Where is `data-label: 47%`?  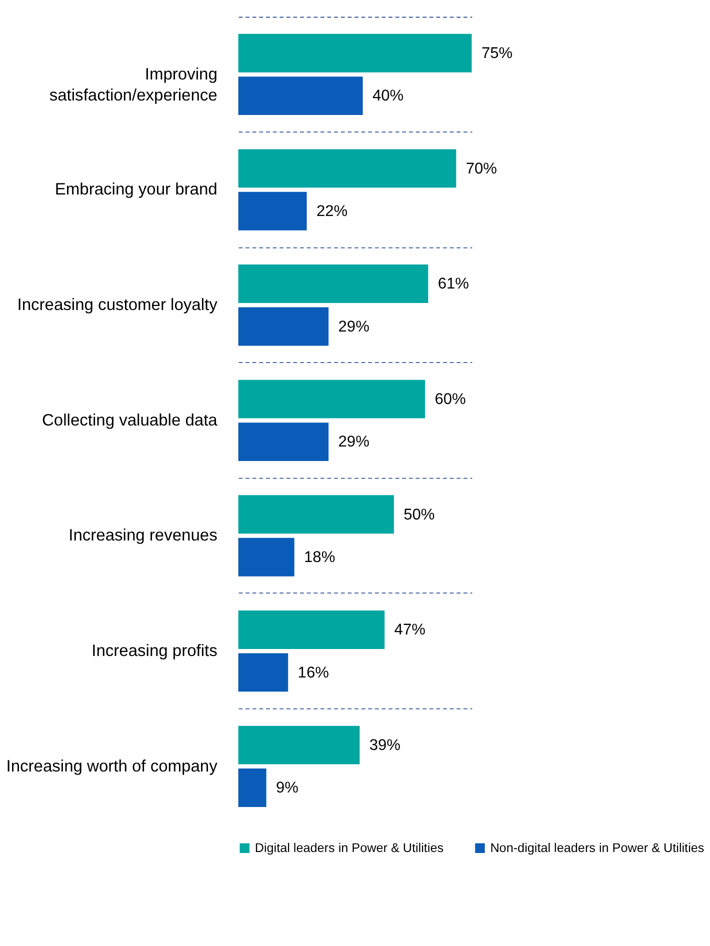
data-label: 47% is located at coordinates (410, 630).